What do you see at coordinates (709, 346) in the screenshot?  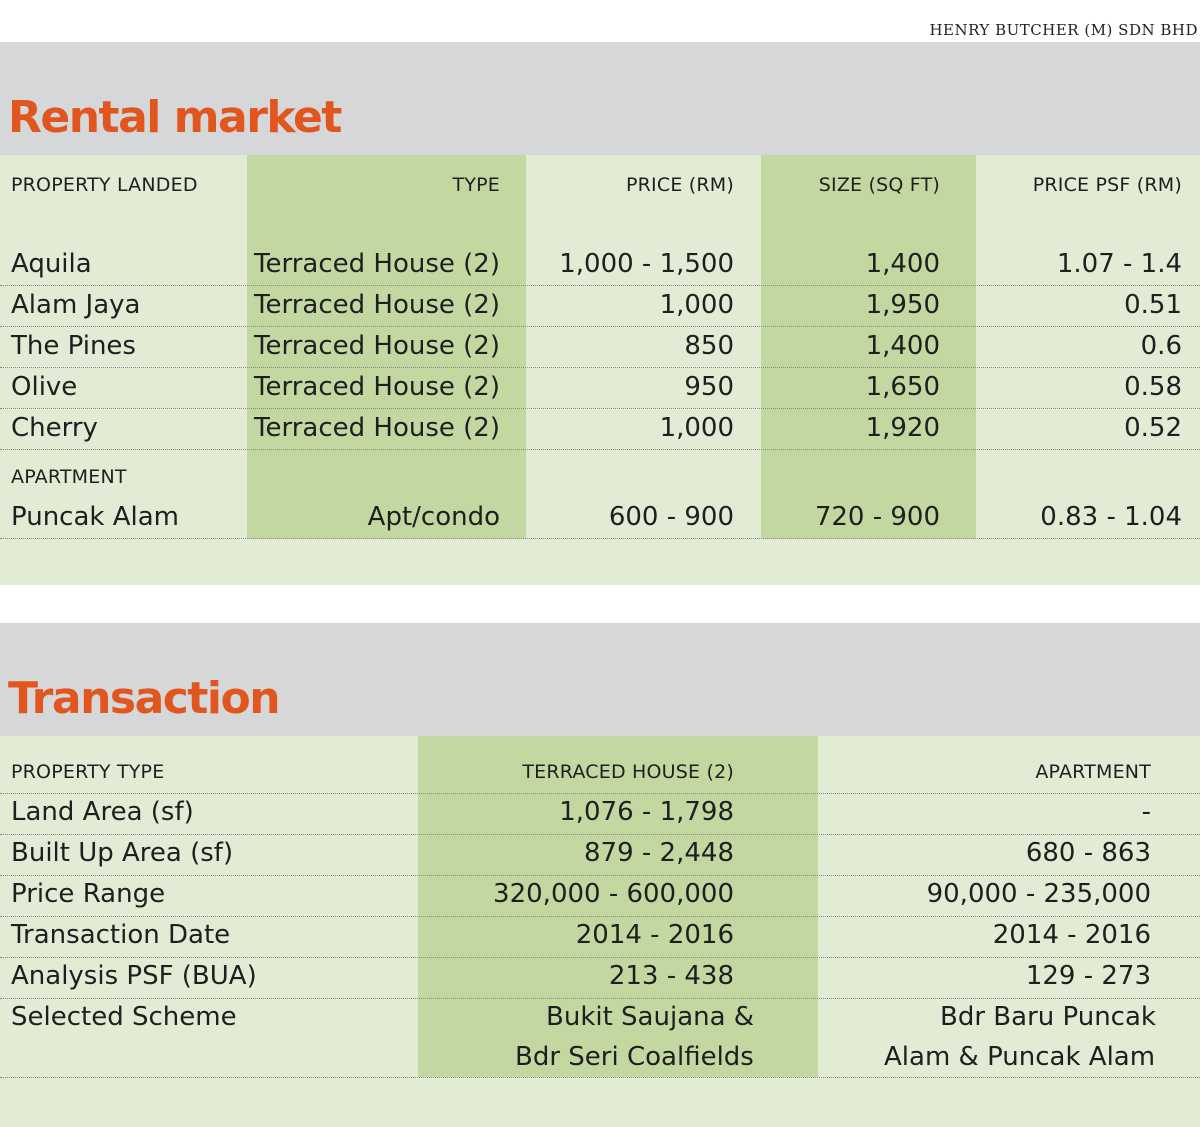 I see `property-price: 850` at bounding box center [709, 346].